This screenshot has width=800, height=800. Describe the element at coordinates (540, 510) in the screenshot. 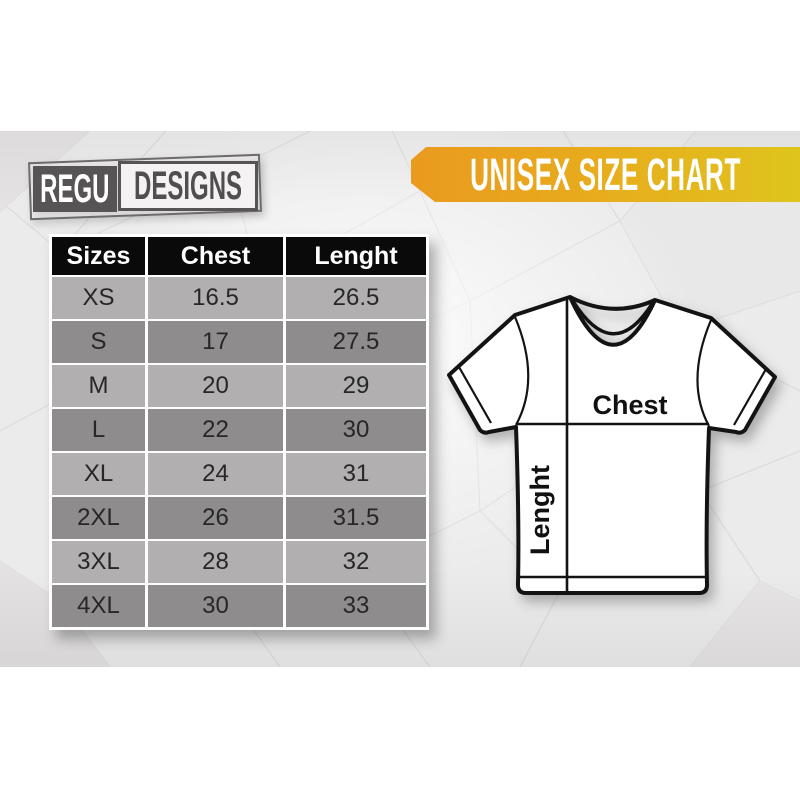

I see `length-label: Lenght` at that location.